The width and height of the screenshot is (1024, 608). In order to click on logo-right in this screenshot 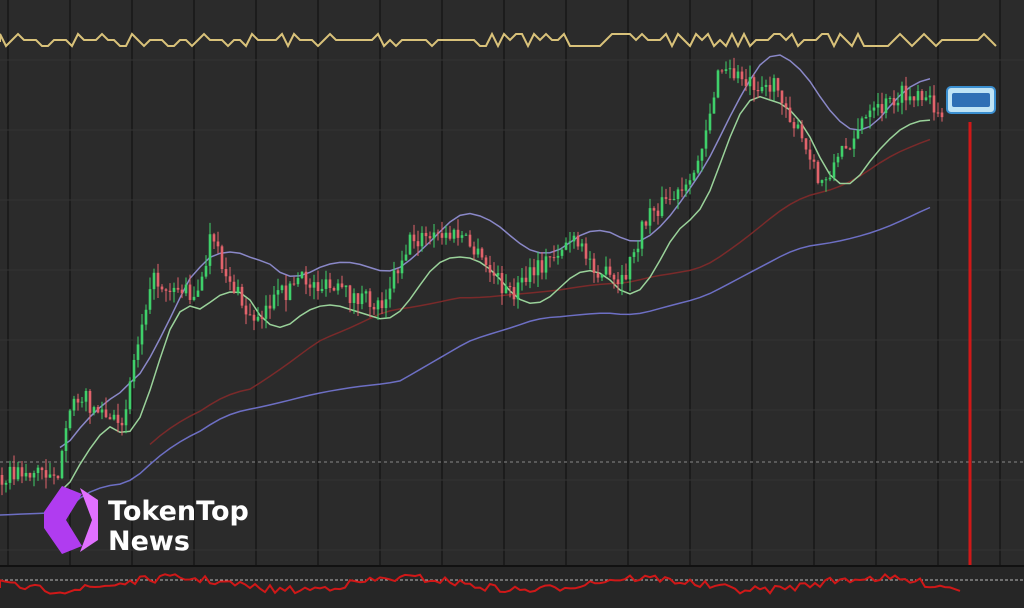, I will do `click(89, 520)`.